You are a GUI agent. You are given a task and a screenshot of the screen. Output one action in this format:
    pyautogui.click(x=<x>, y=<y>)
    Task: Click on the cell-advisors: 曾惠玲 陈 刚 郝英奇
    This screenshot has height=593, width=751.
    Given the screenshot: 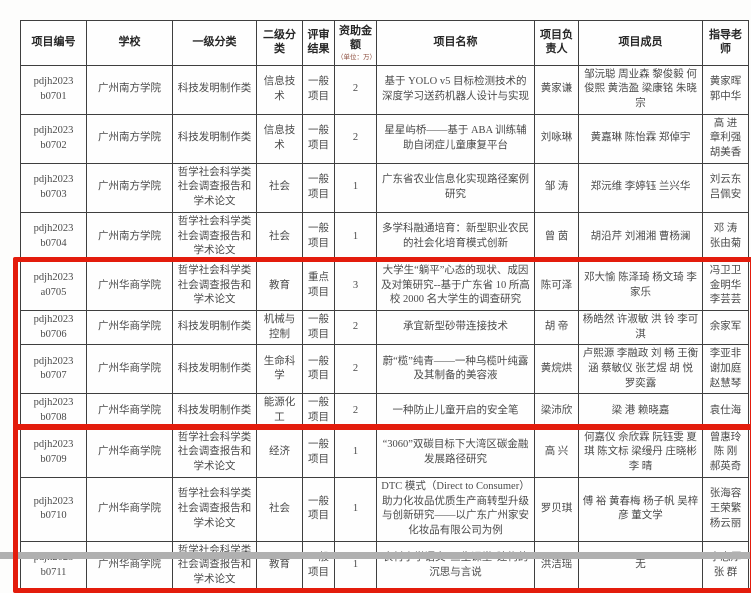 What is the action you would take?
    pyautogui.click(x=725, y=452)
    